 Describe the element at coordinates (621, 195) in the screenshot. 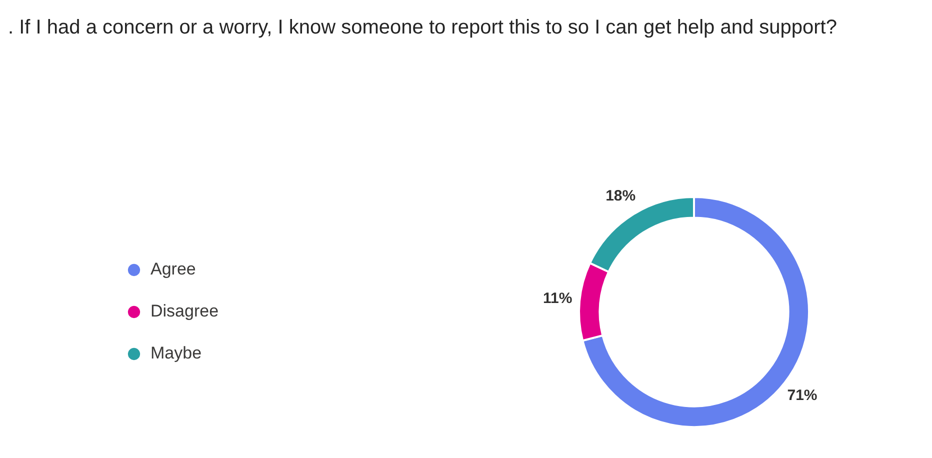

I see `data-label: 18%` at that location.